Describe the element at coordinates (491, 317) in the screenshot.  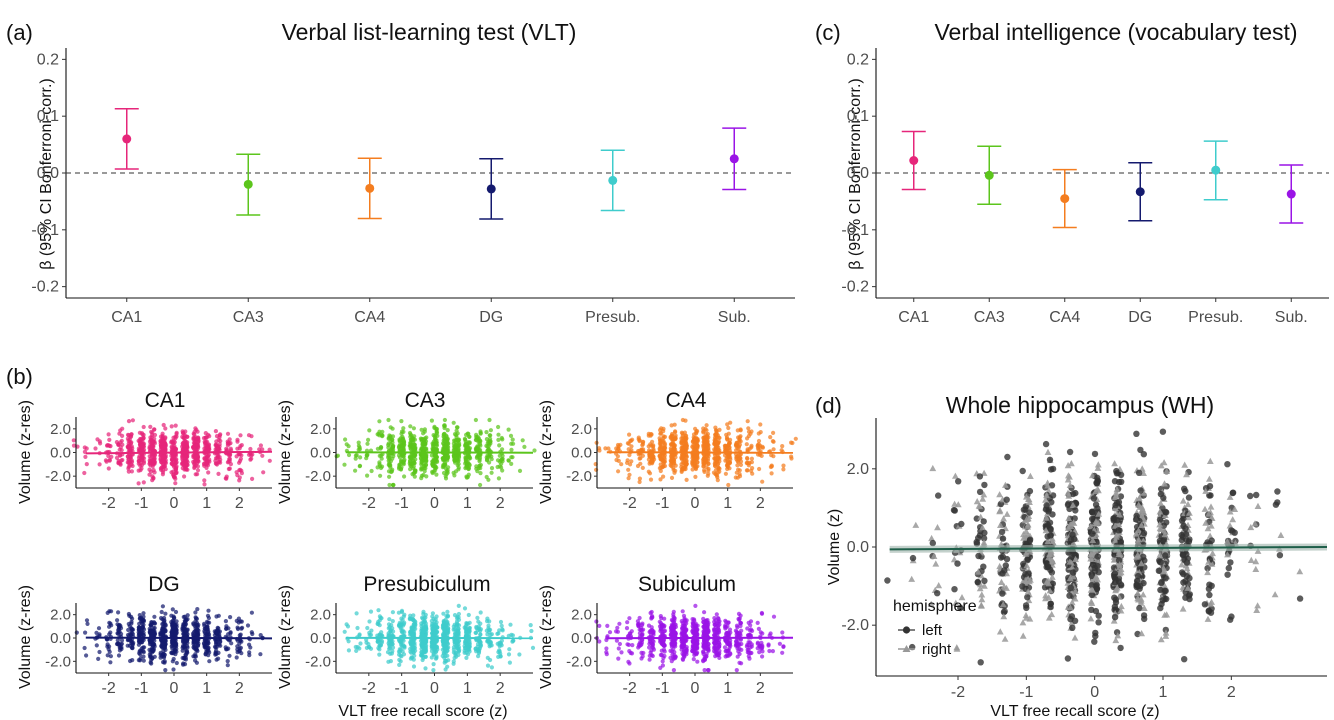
I see `panel-a-x-tick-label: DG` at that location.